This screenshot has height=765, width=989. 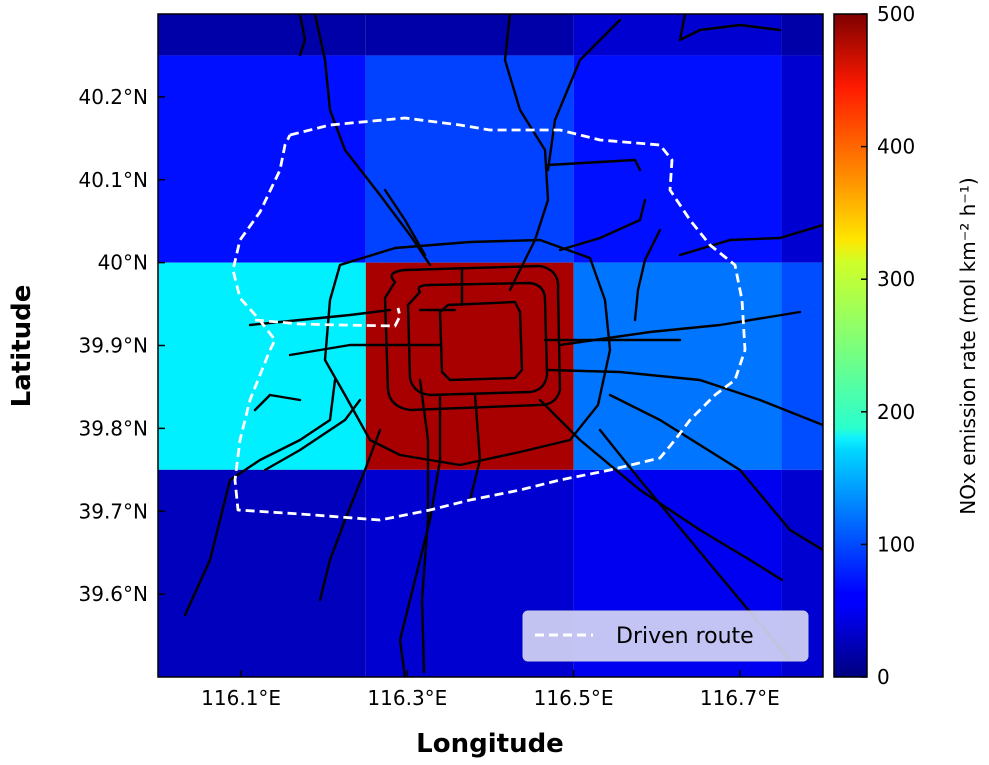 What do you see at coordinates (850, 345) in the screenshot?
I see `colorbar-gradient` at bounding box center [850, 345].